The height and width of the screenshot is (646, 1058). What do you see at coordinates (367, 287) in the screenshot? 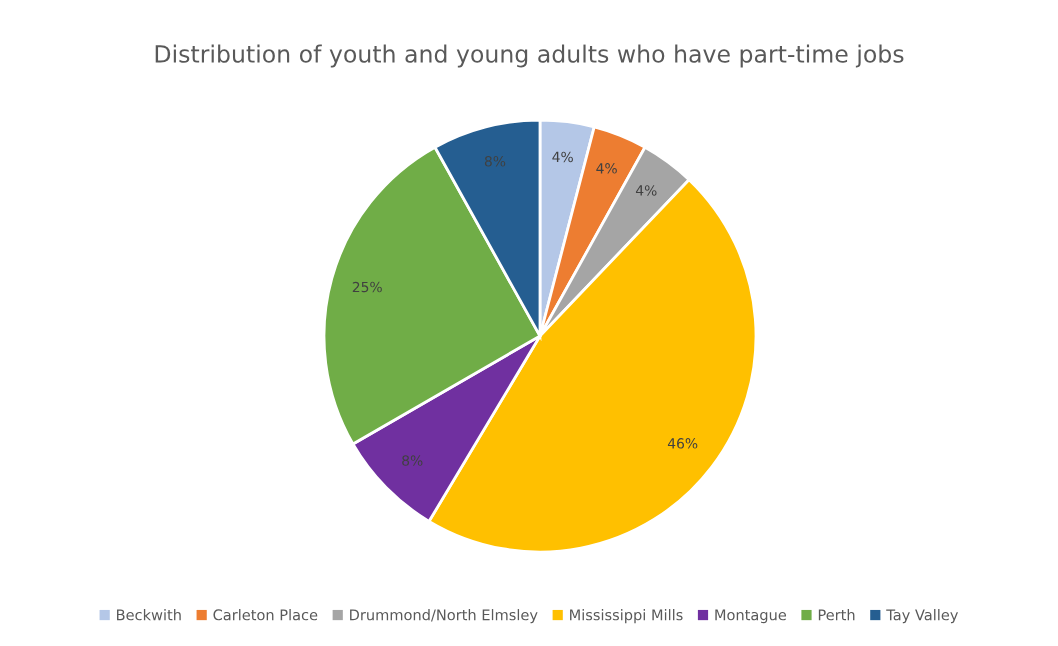
I see `data-label: 25%` at bounding box center [367, 287].